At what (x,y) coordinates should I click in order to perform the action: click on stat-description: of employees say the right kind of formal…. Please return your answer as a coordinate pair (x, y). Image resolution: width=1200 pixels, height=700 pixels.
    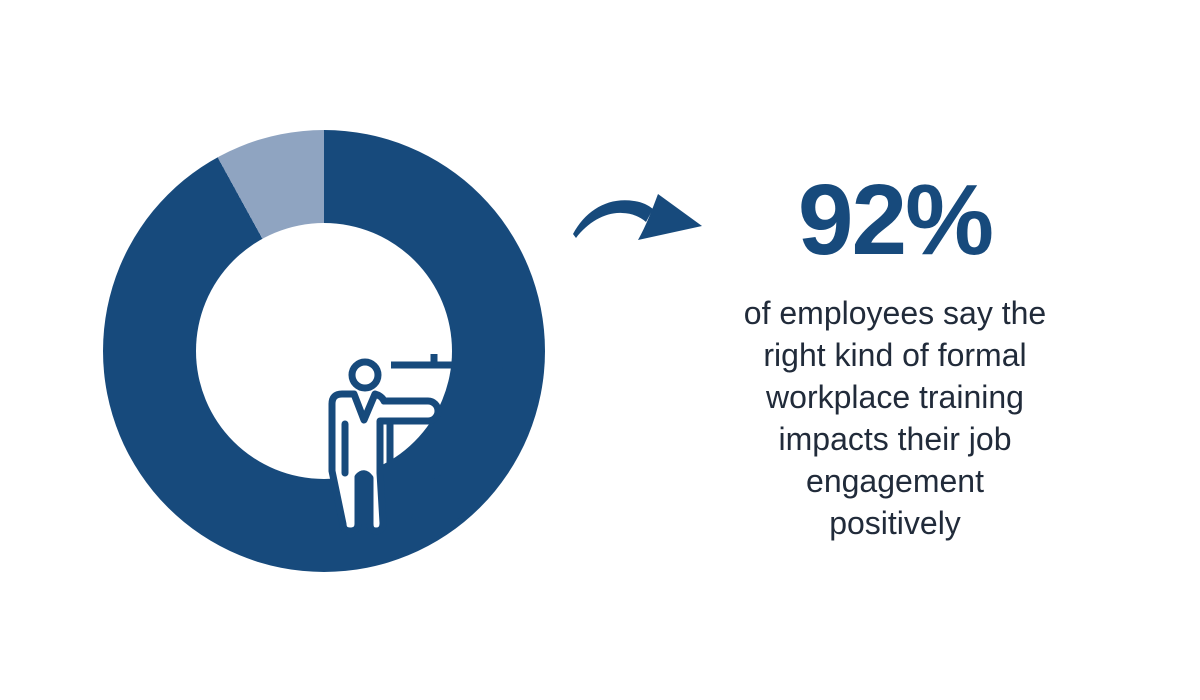
    Looking at the image, I should click on (895, 418).